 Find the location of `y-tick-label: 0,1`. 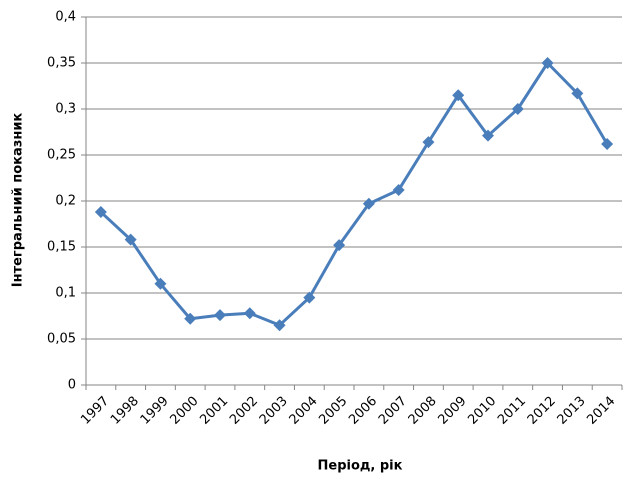

y-tick-label: 0,1 is located at coordinates (65, 293).